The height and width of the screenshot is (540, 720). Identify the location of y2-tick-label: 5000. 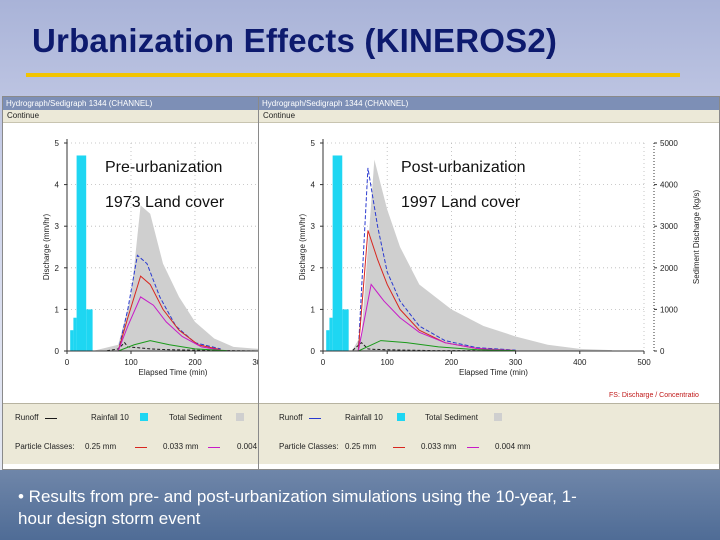
(669, 143).